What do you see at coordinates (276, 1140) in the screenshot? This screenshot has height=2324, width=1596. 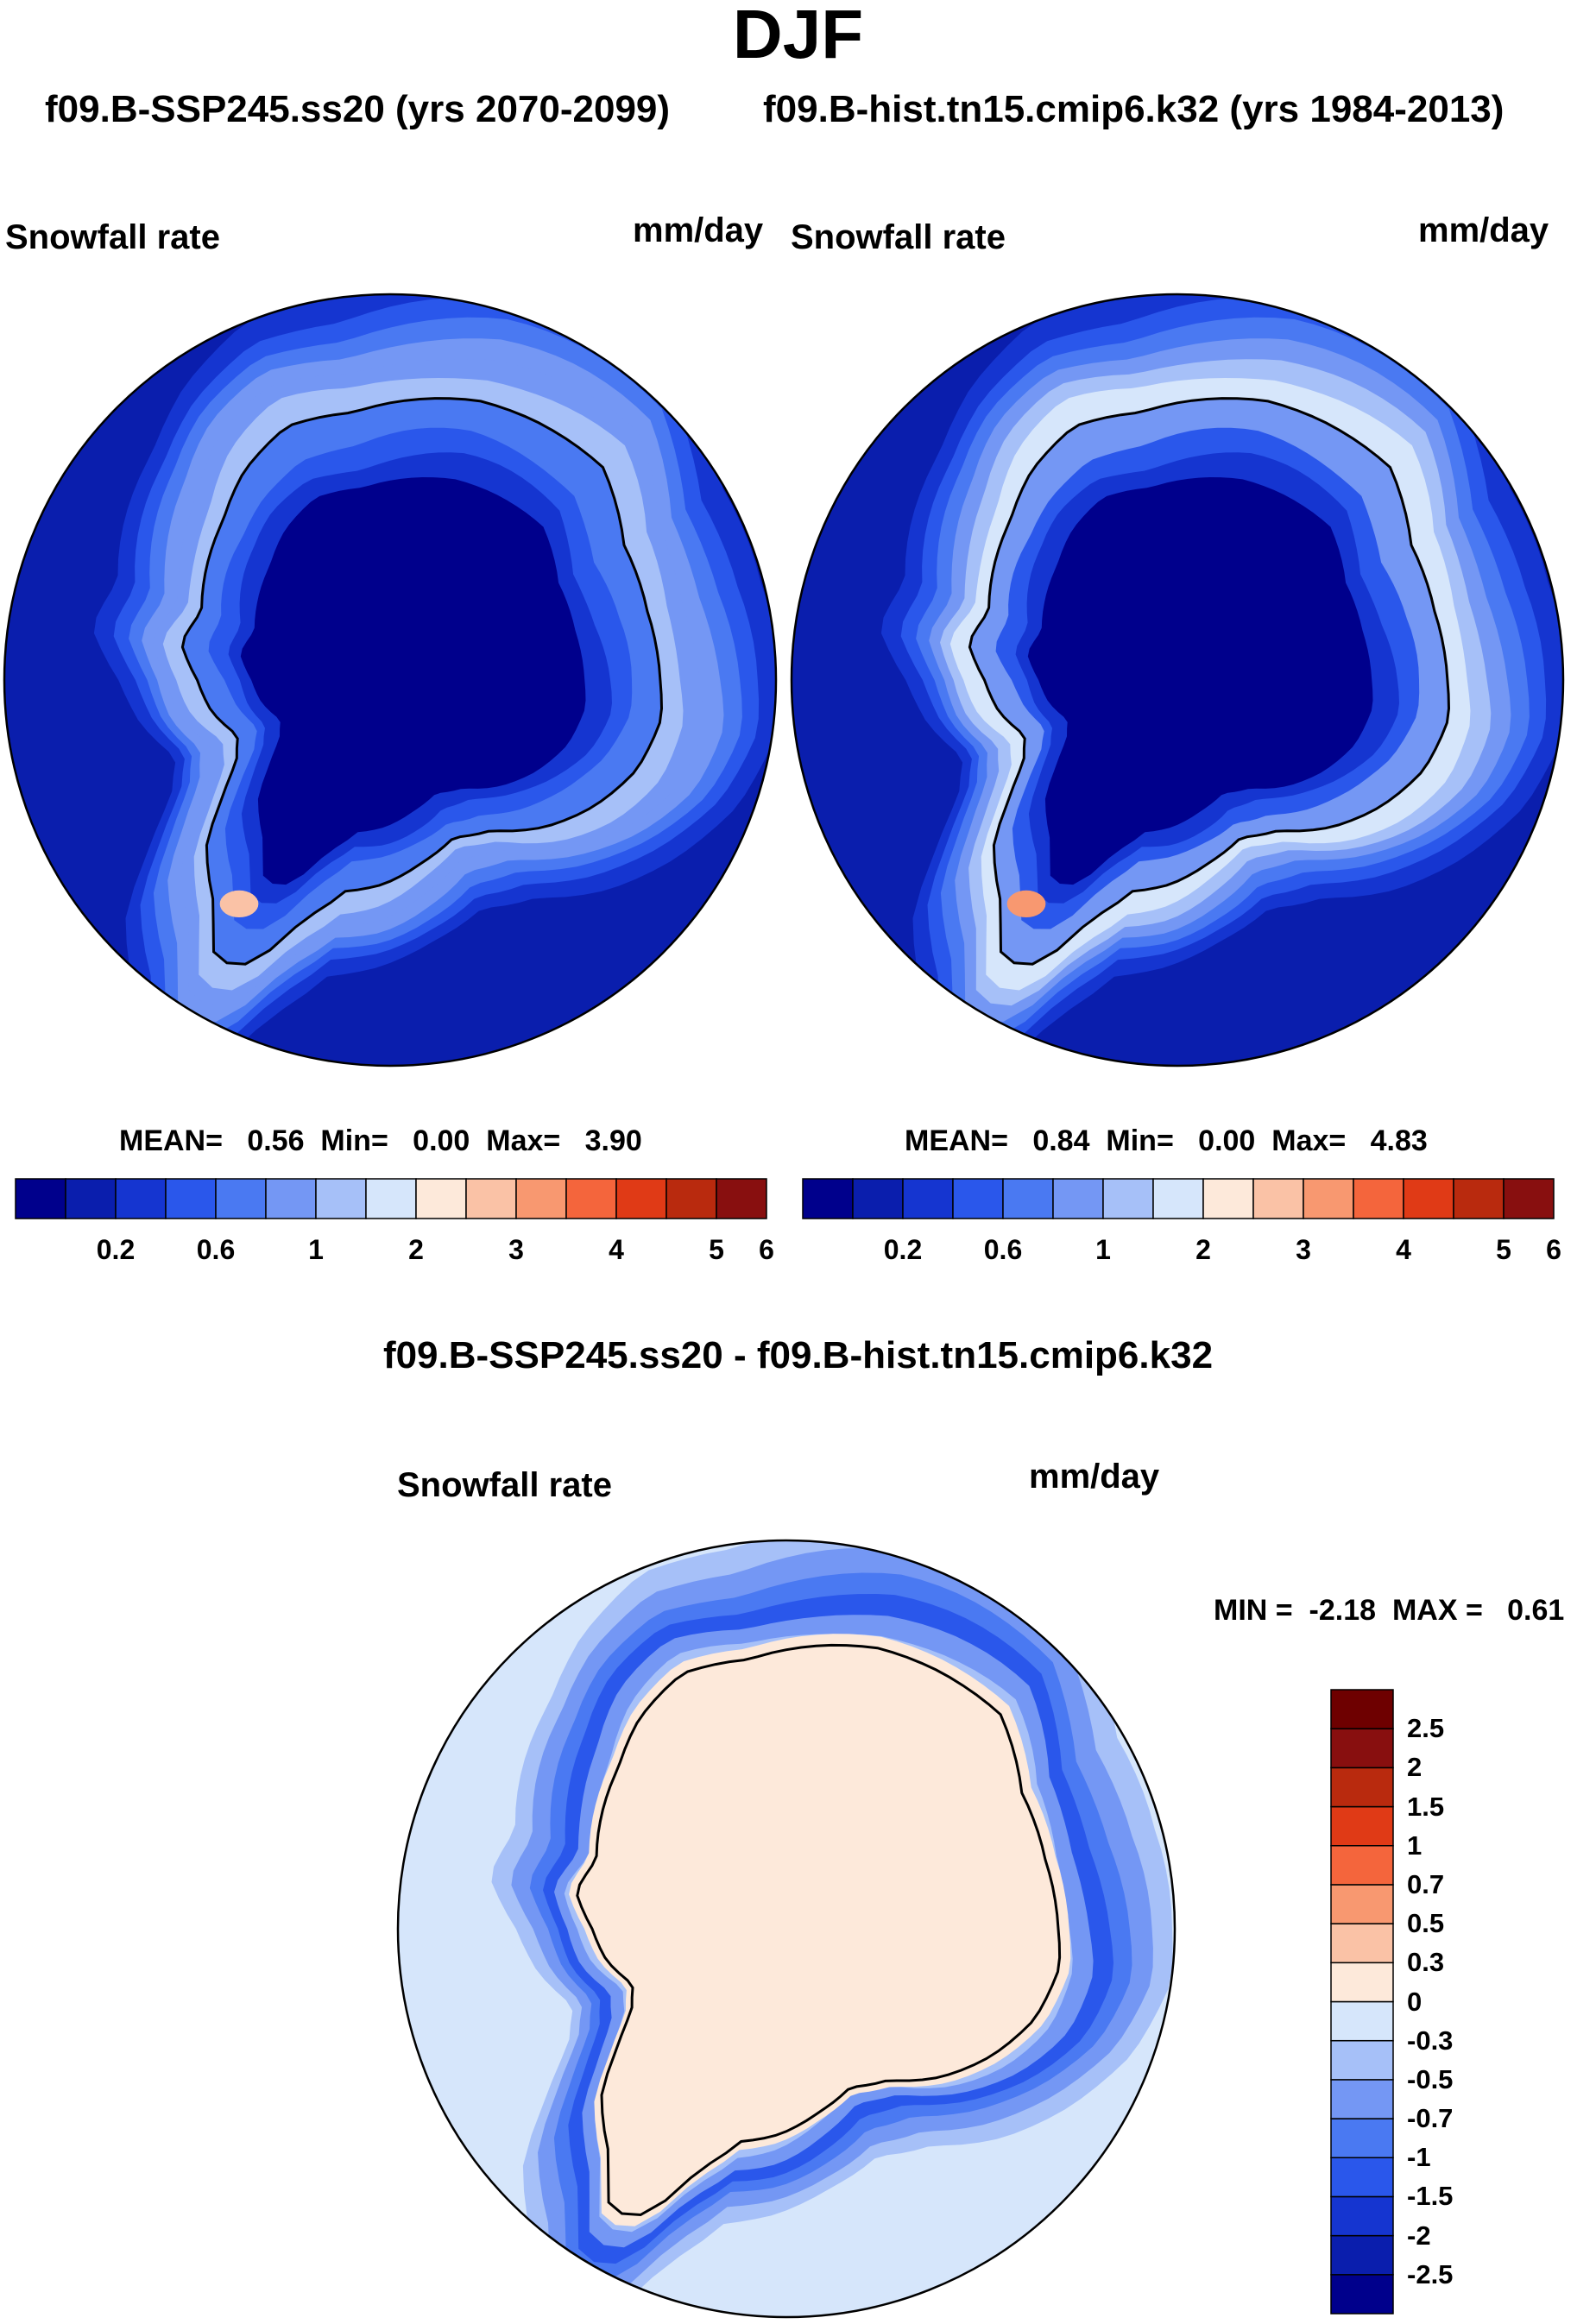 I see `panel1-mean-value: 0.56` at bounding box center [276, 1140].